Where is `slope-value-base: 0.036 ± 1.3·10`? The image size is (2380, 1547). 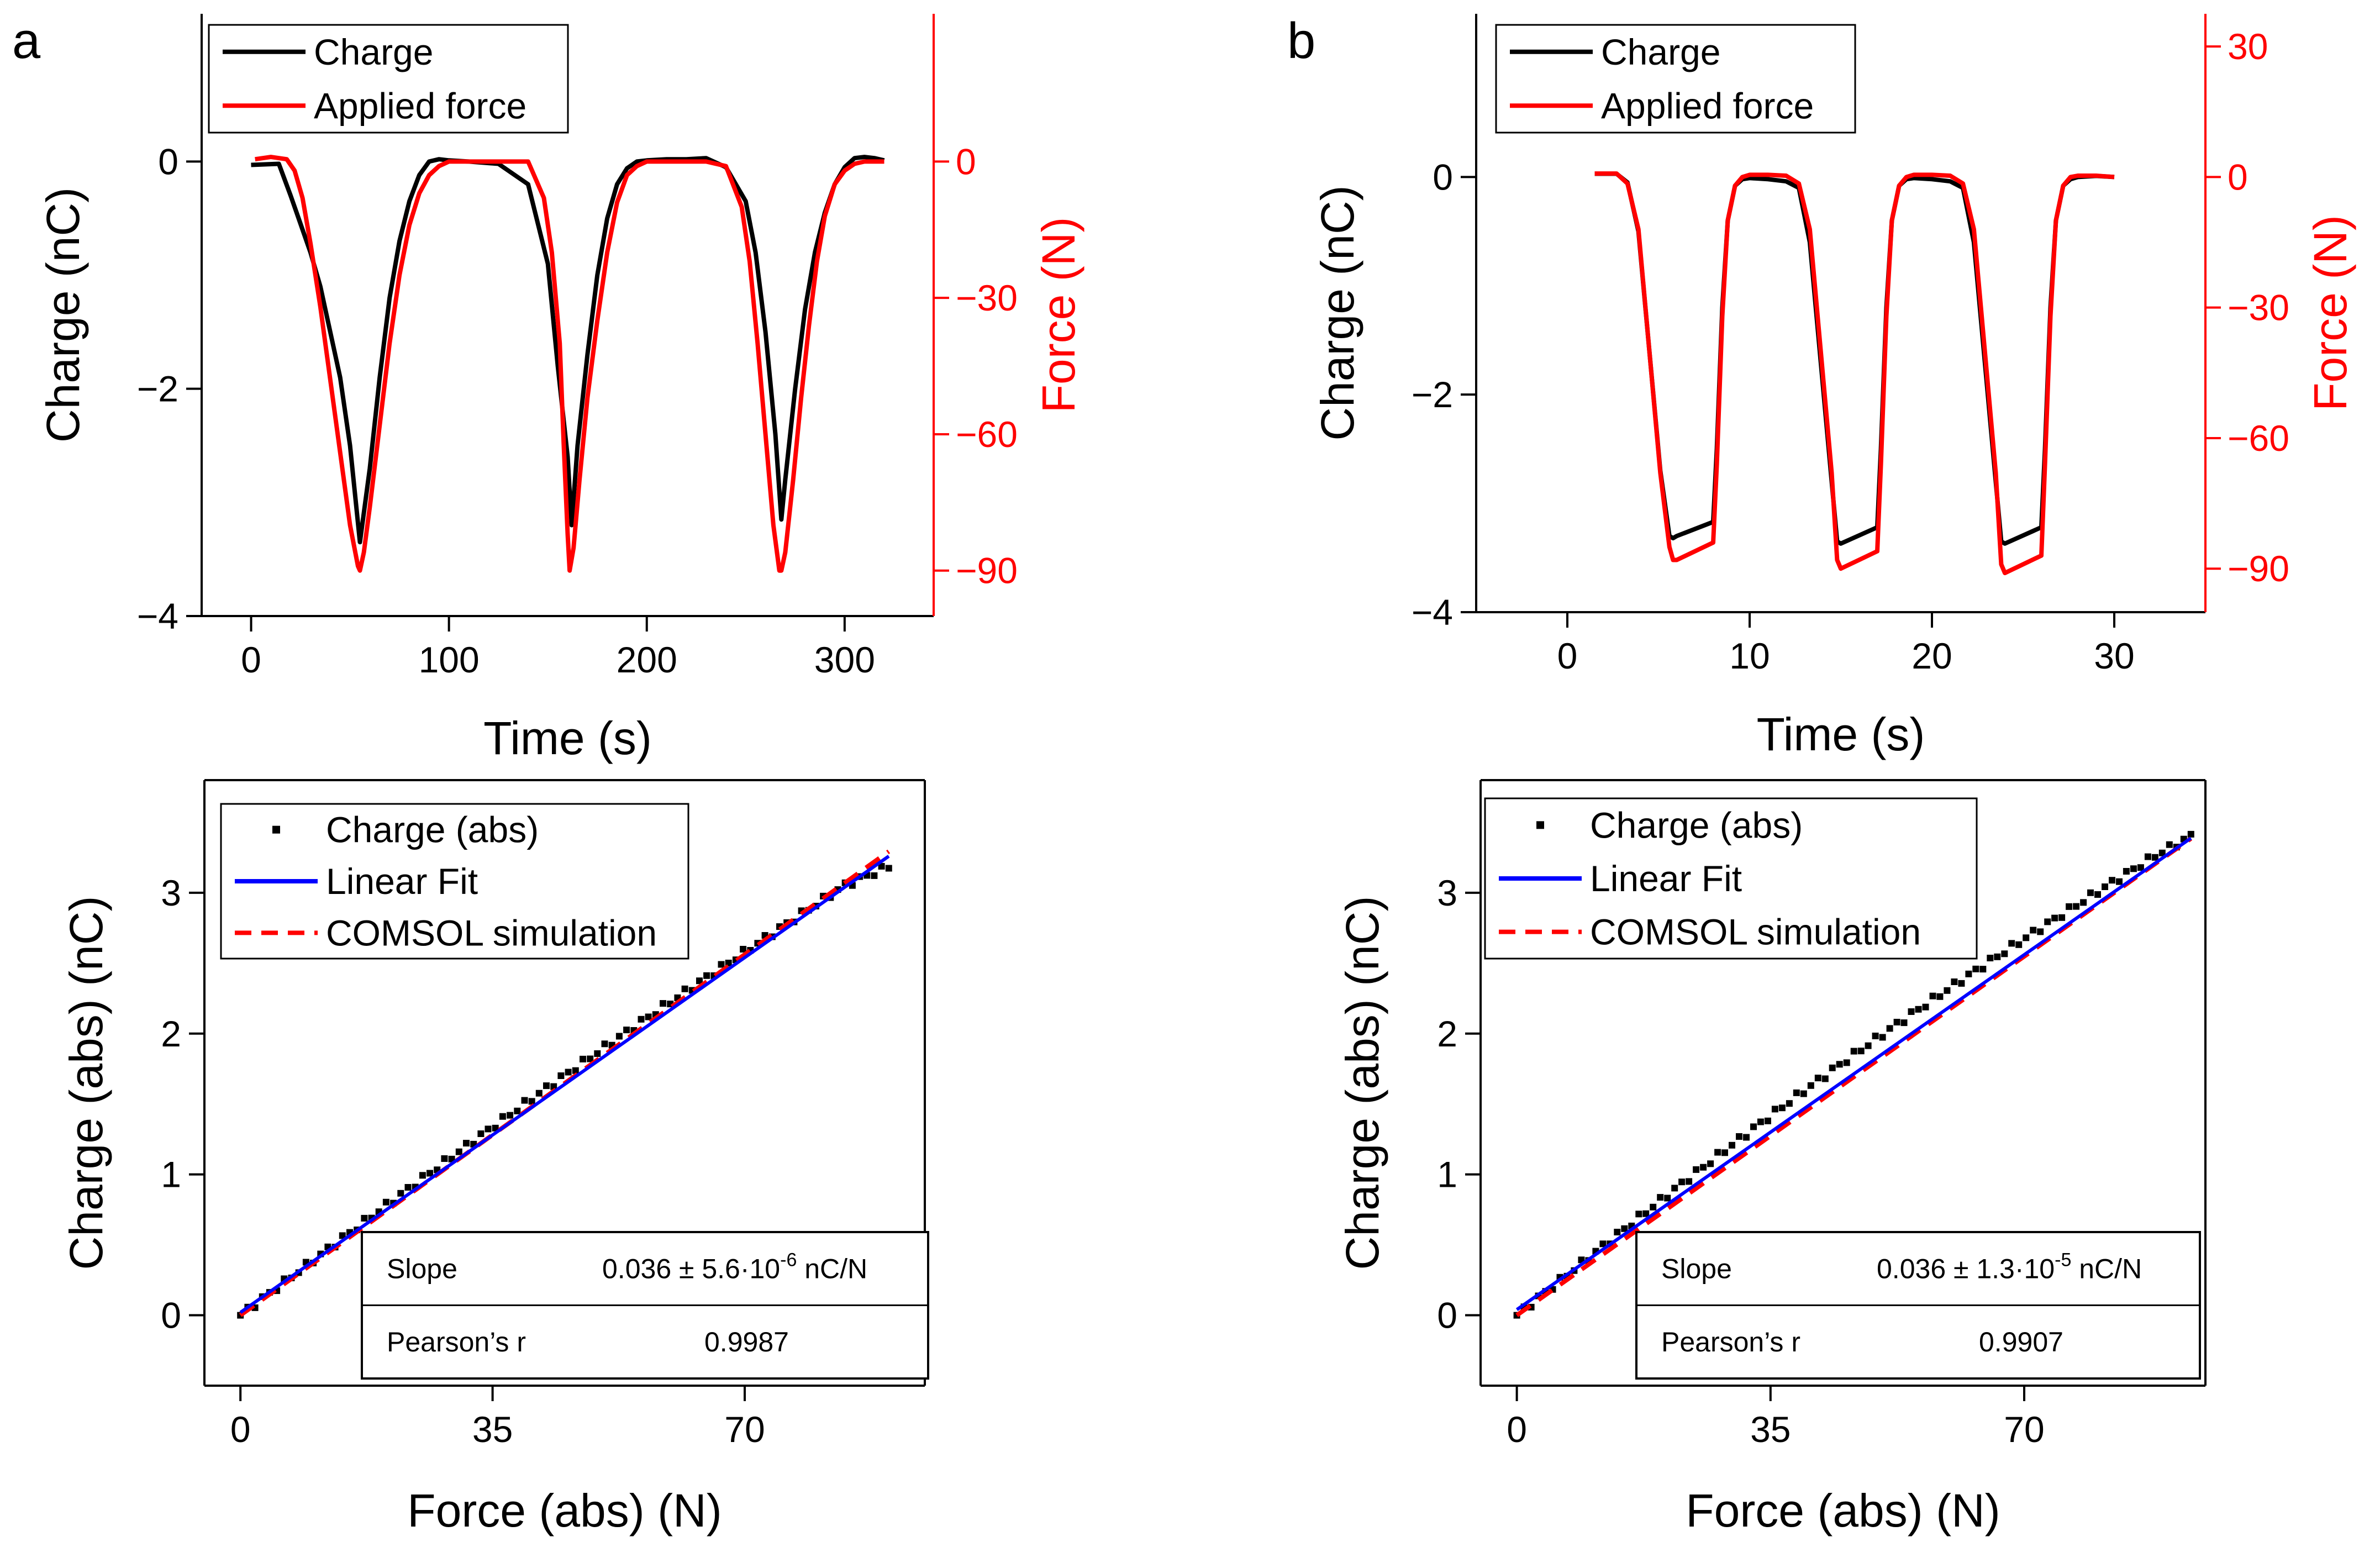 slope-value-base: 0.036 ± 1.3·10 is located at coordinates (1966, 1268).